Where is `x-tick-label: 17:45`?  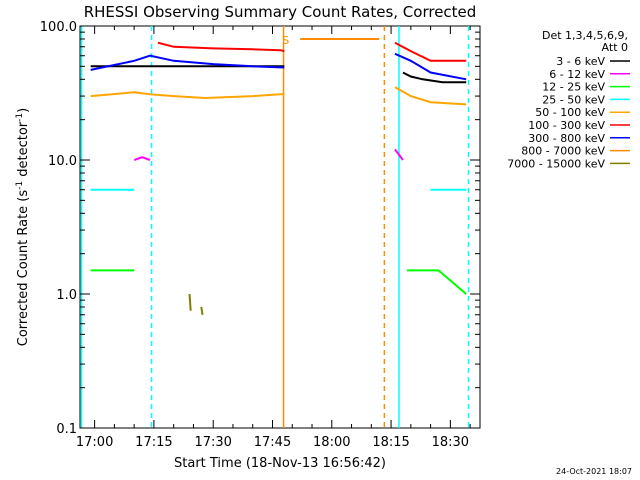 x-tick-label: 17:45 is located at coordinates (272, 442).